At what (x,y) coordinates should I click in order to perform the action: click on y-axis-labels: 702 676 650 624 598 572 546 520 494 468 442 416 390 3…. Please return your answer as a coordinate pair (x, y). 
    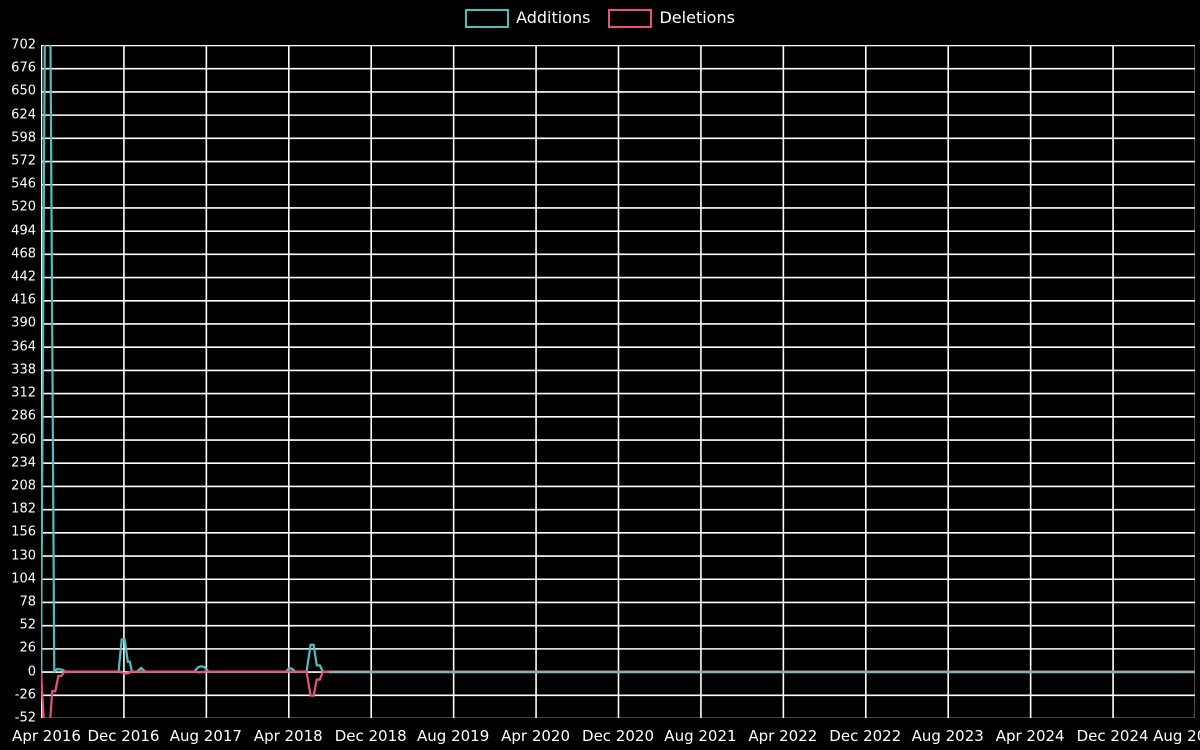
    Looking at the image, I should click on (18, 375).